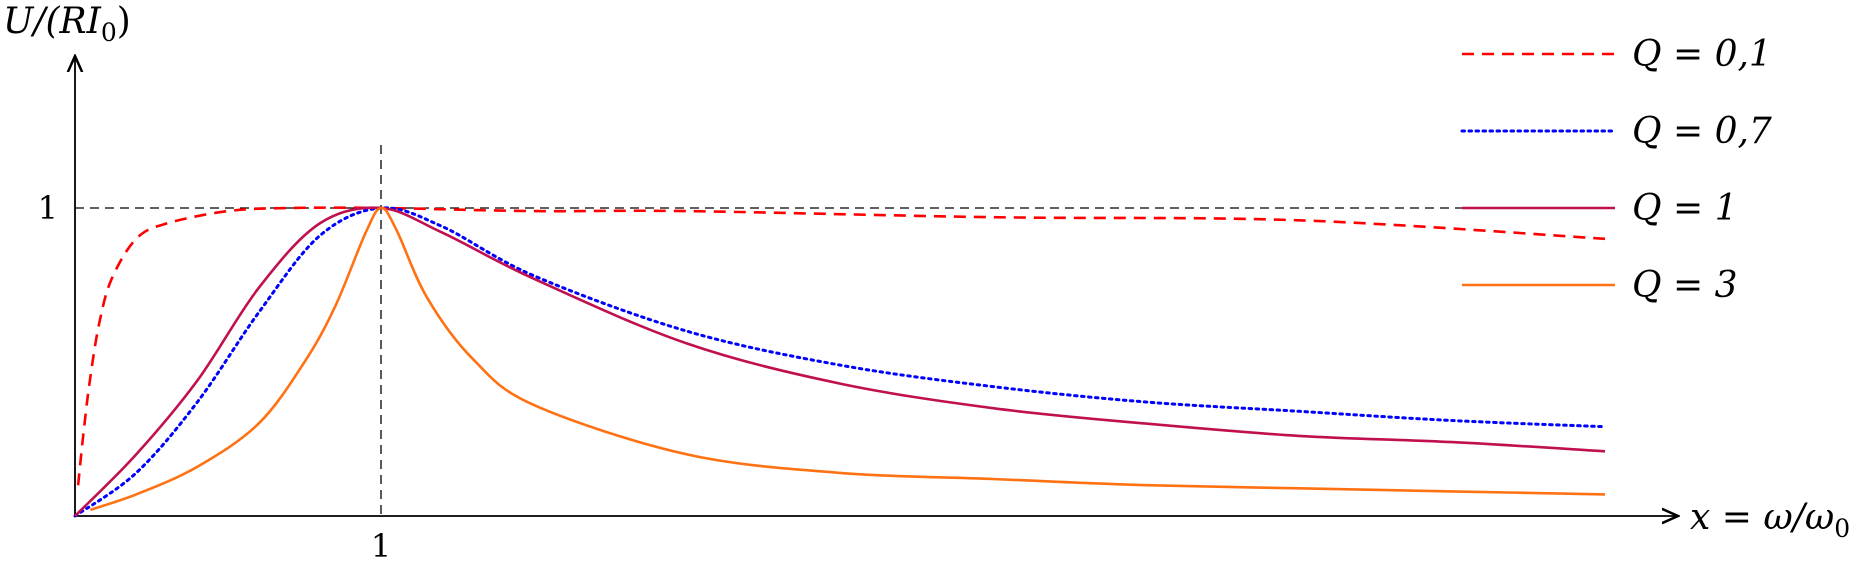 The width and height of the screenshot is (1855, 564). I want to click on legend-label-2: Q = 1, so click(1684, 208).